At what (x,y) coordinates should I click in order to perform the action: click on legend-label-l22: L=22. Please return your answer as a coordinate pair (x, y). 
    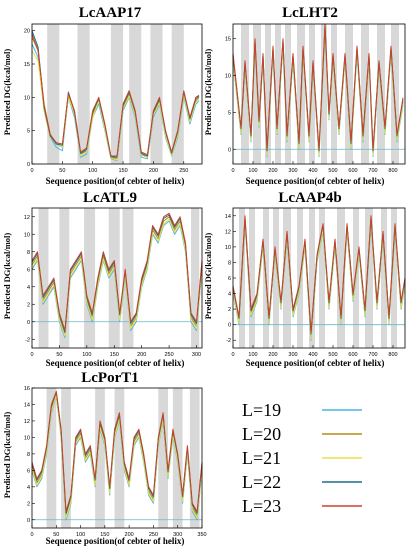
    Looking at the image, I should click on (261, 482).